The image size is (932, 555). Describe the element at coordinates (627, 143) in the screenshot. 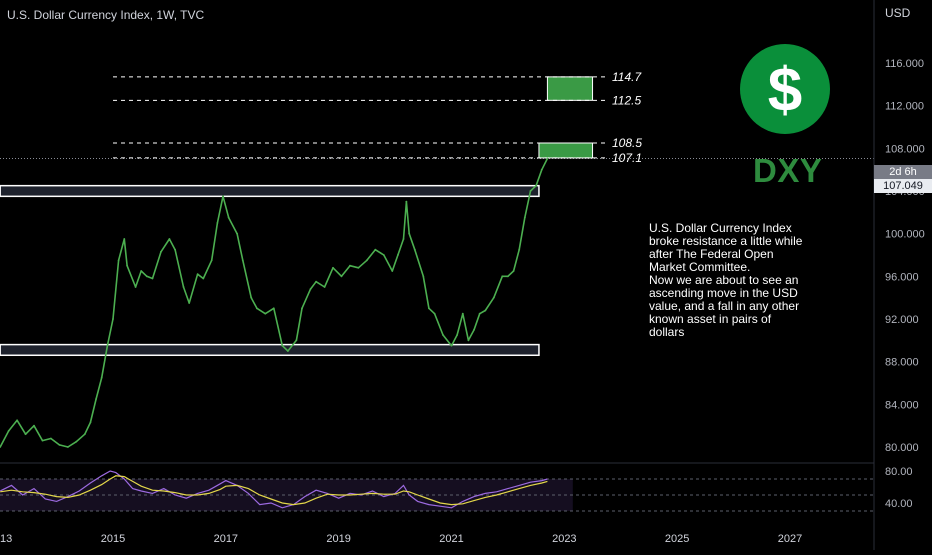

I see `price-level-label: 108.5` at that location.